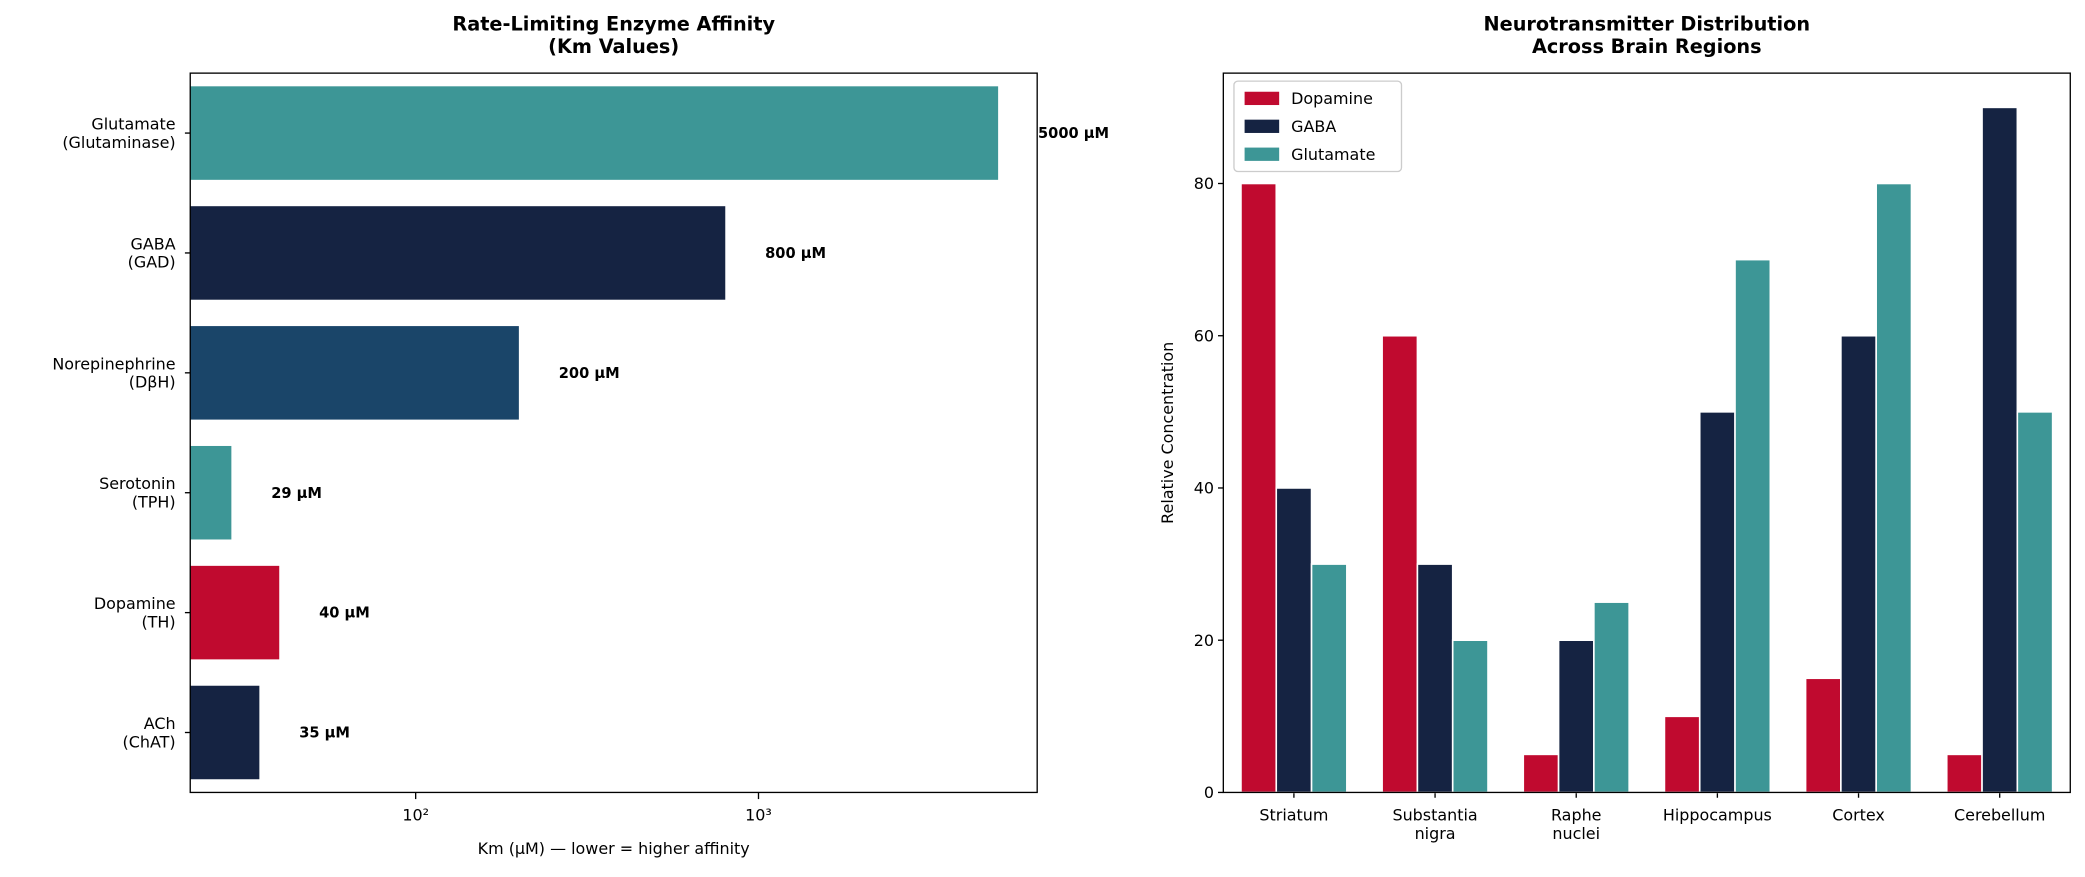 Image resolution: width=2085 pixels, height=877 pixels. I want to click on x-tick-label: Substantia nigra, so click(1434, 824).